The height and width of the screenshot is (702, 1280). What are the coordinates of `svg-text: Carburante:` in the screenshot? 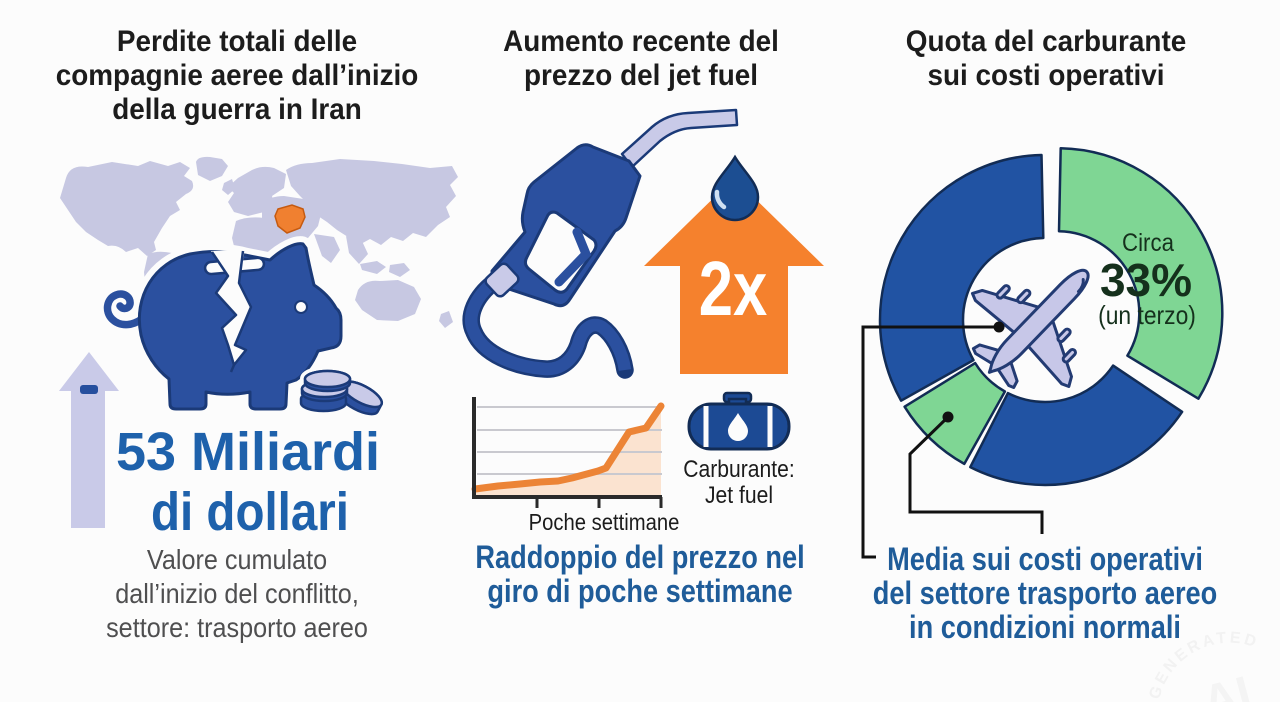 It's located at (738, 469).